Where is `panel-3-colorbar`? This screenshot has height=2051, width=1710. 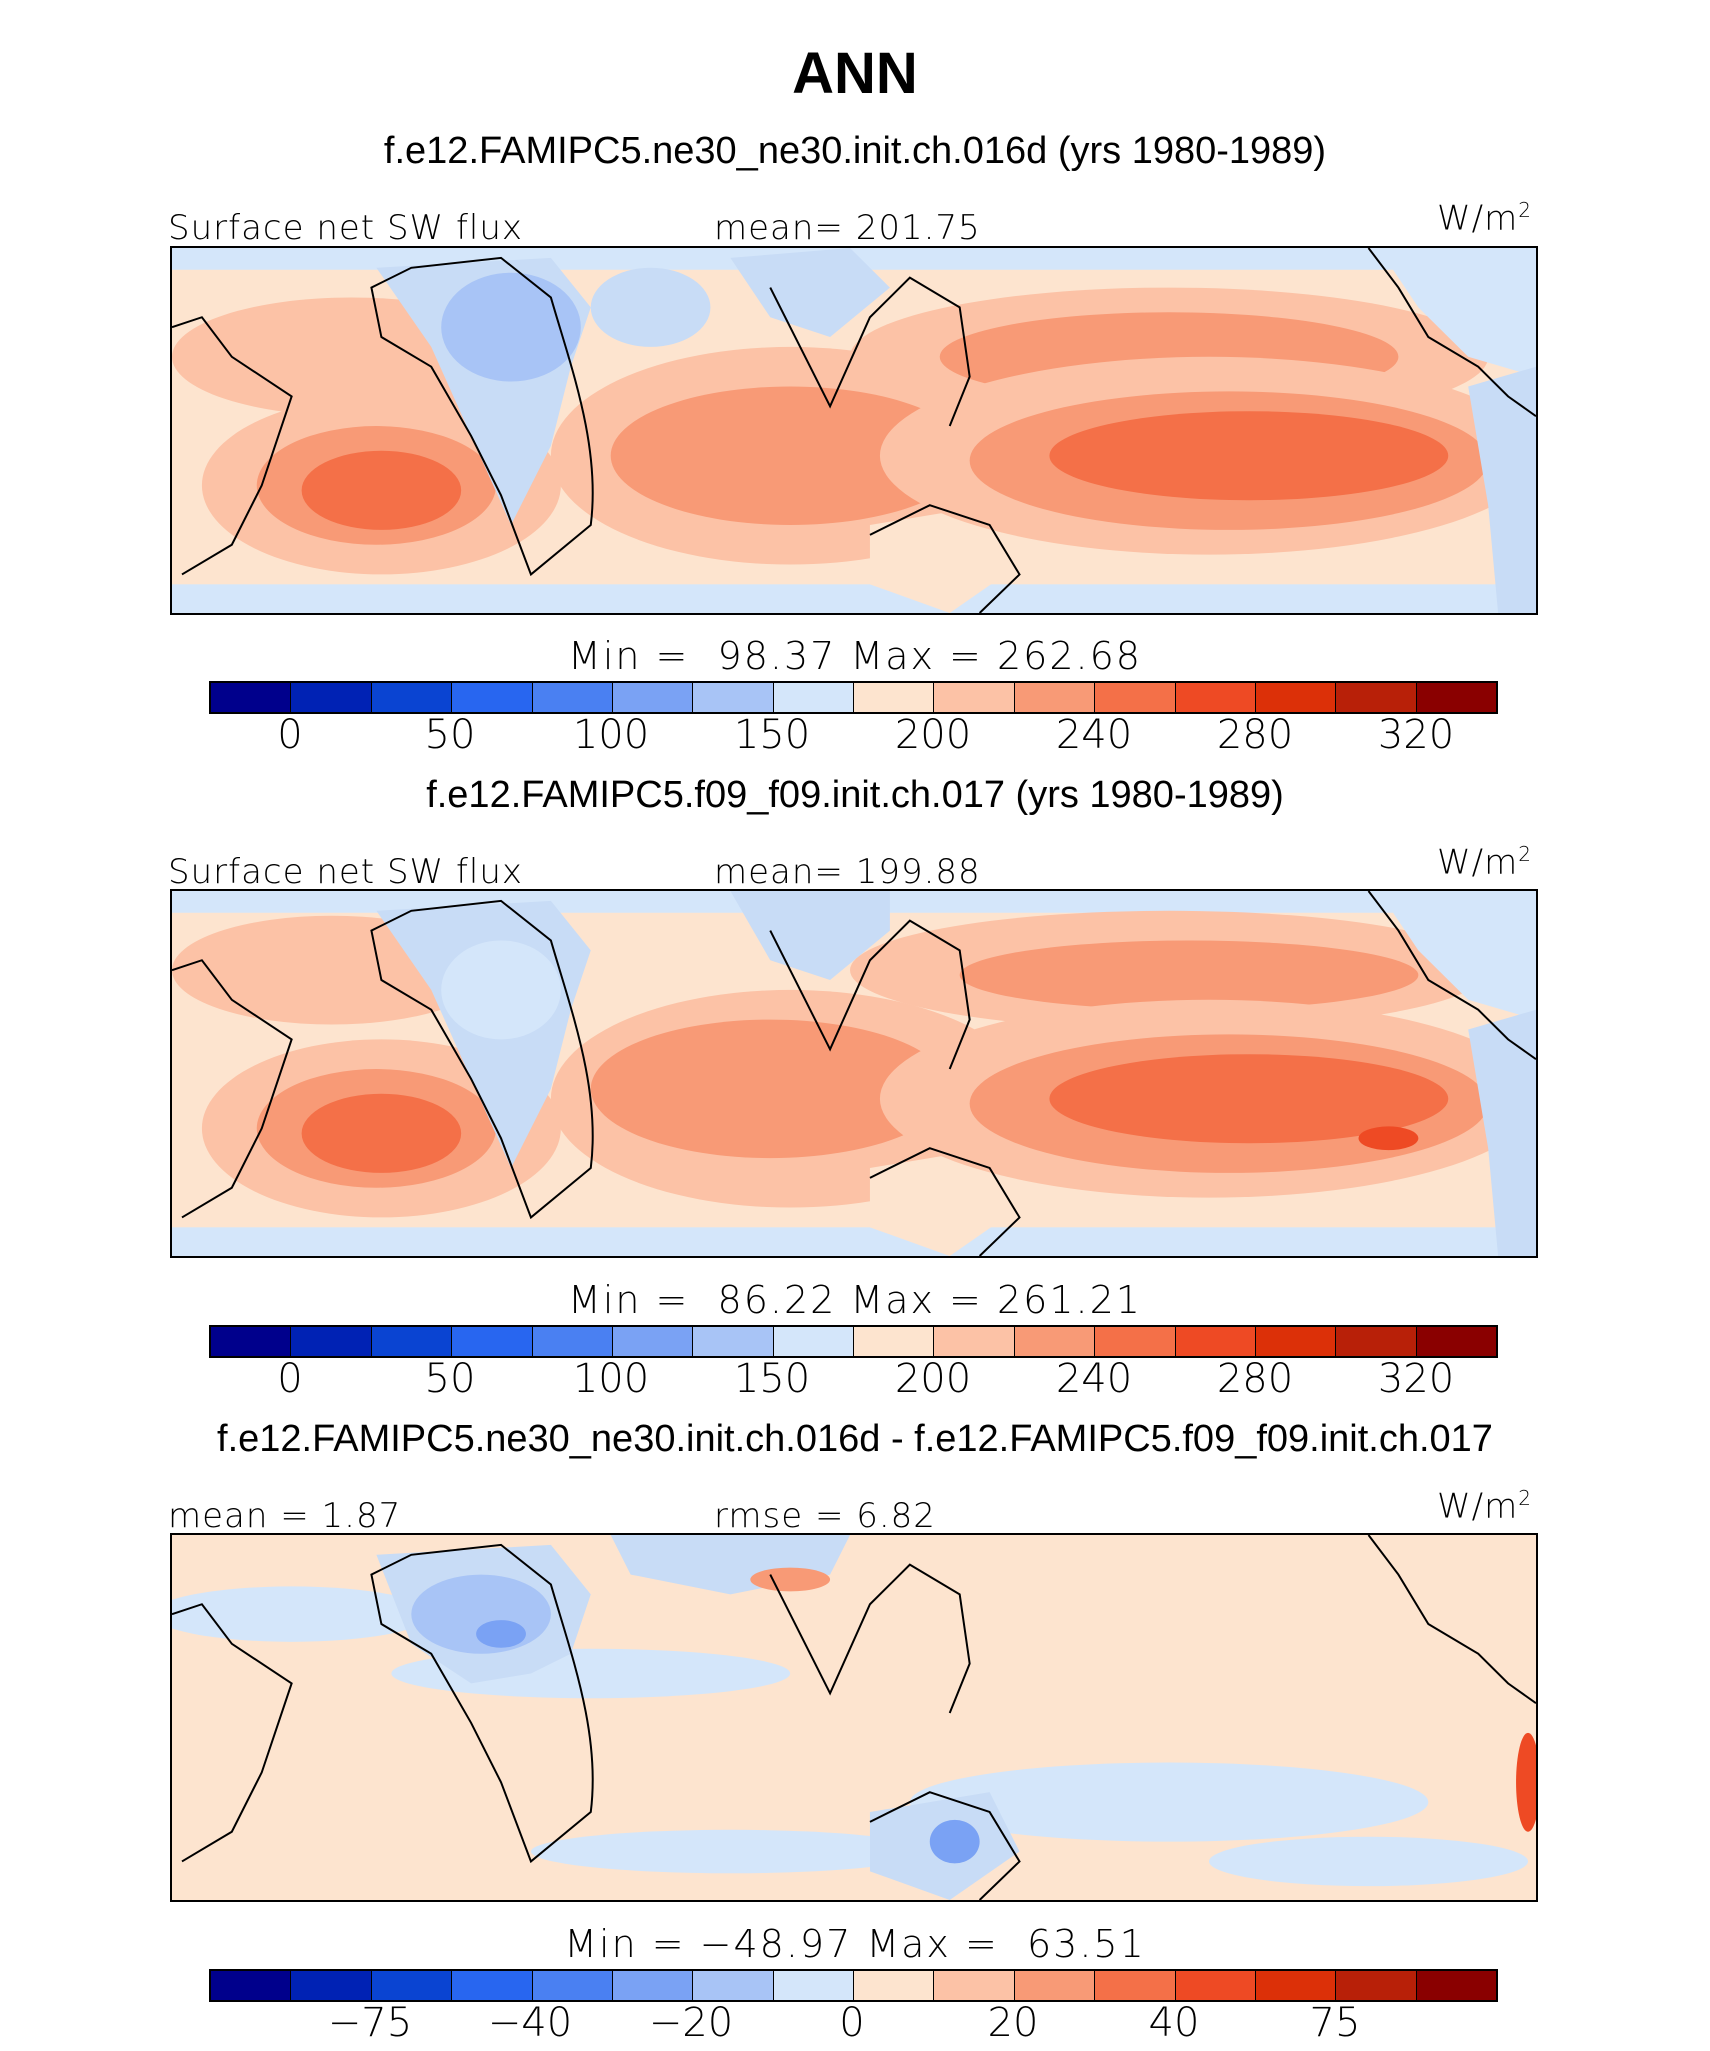
panel-3-colorbar is located at coordinates (853, 1985).